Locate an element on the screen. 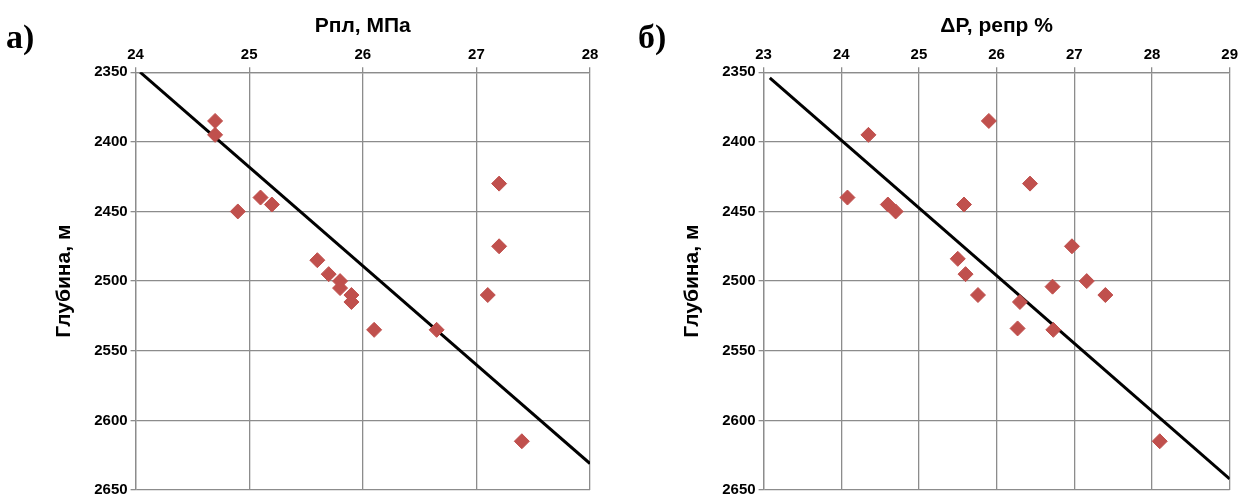  x-tick-label: 29 is located at coordinates (1229, 54).